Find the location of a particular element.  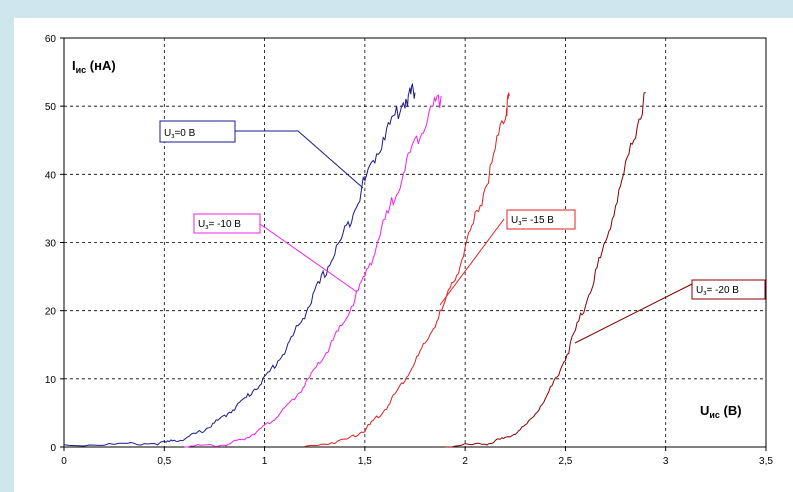

x-tick-label: 1,5 is located at coordinates (365, 461).